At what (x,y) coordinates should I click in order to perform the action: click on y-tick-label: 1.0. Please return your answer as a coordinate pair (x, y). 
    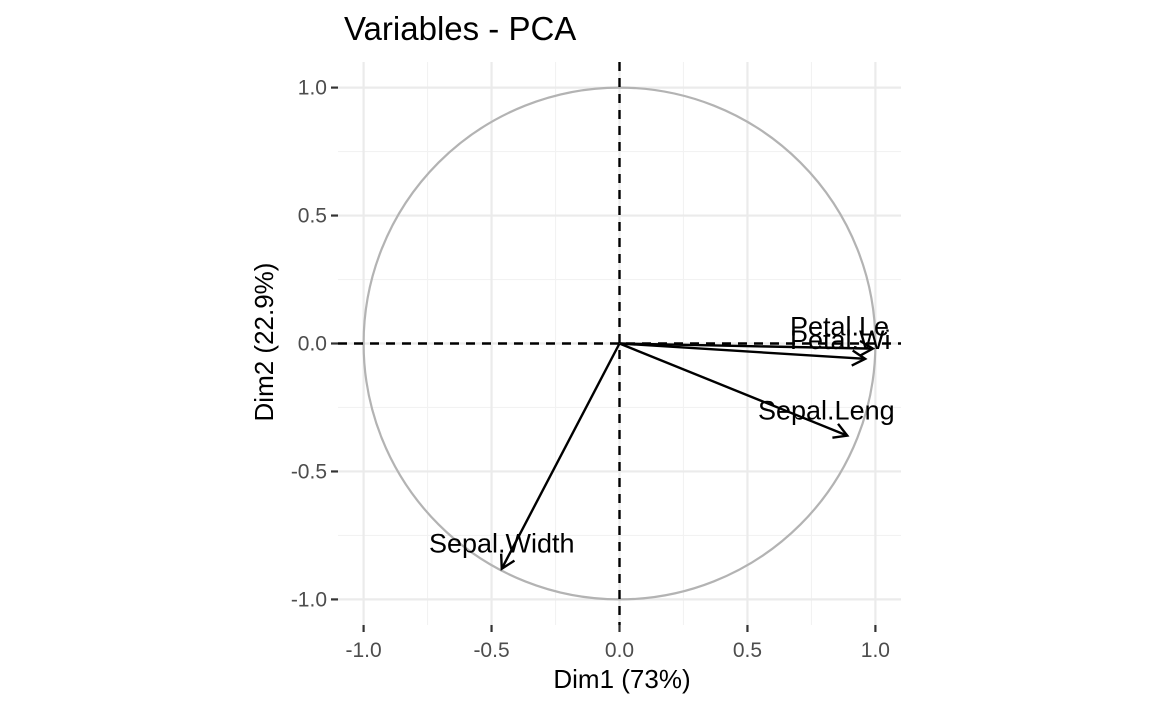
    Looking at the image, I should click on (312, 88).